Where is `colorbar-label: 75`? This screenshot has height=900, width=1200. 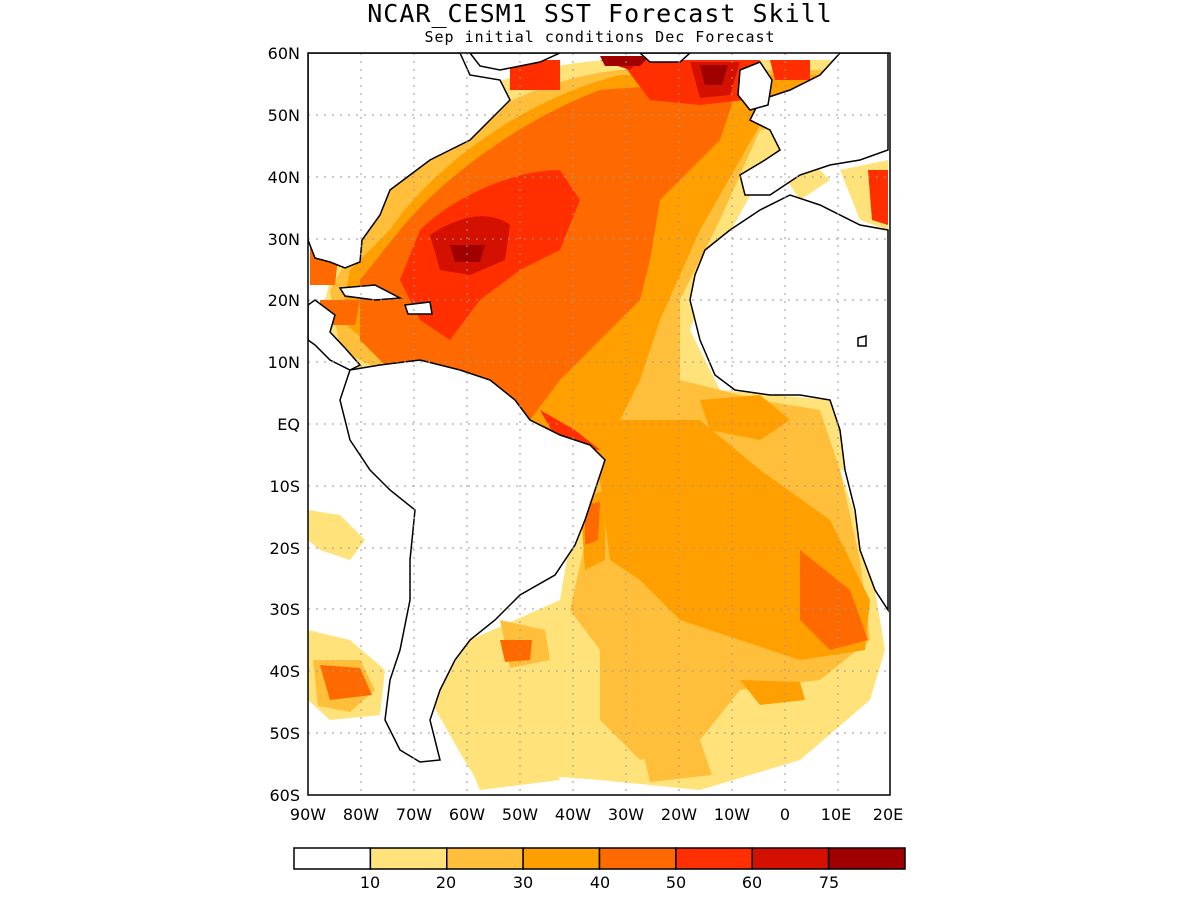
colorbar-label: 75 is located at coordinates (829, 882).